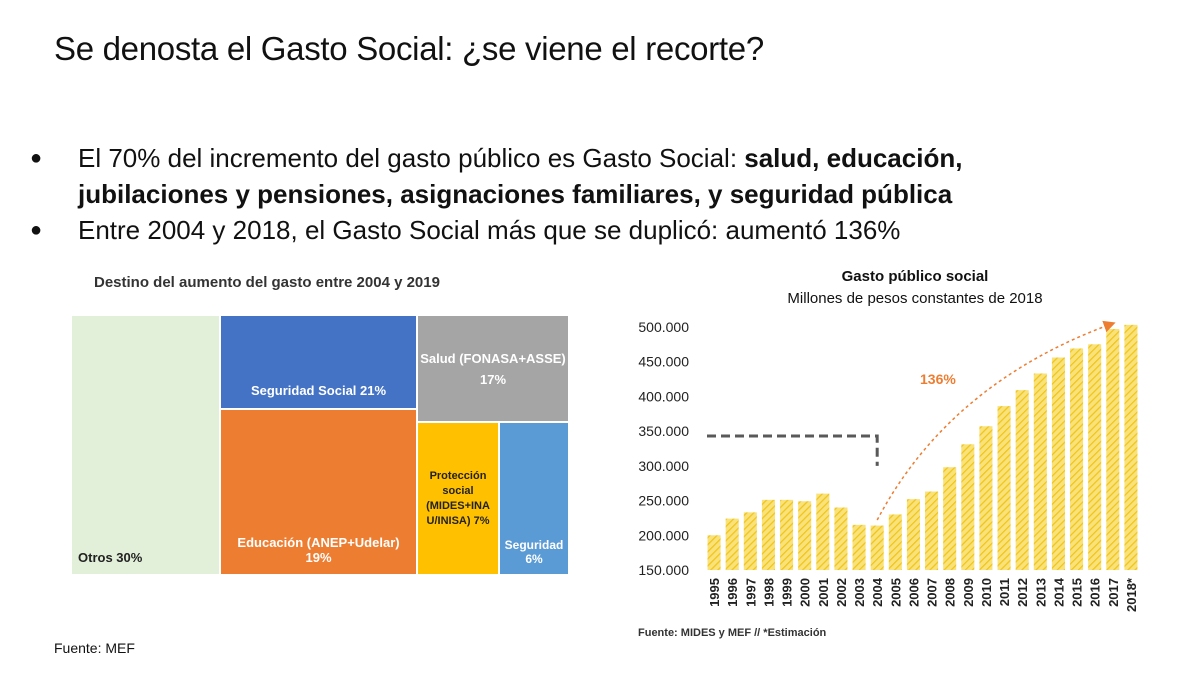 The height and width of the screenshot is (675, 1200). Describe the element at coordinates (318, 362) in the screenshot. I see `treemap-cell-seguridad-social: Seguridad Social 21%` at that location.